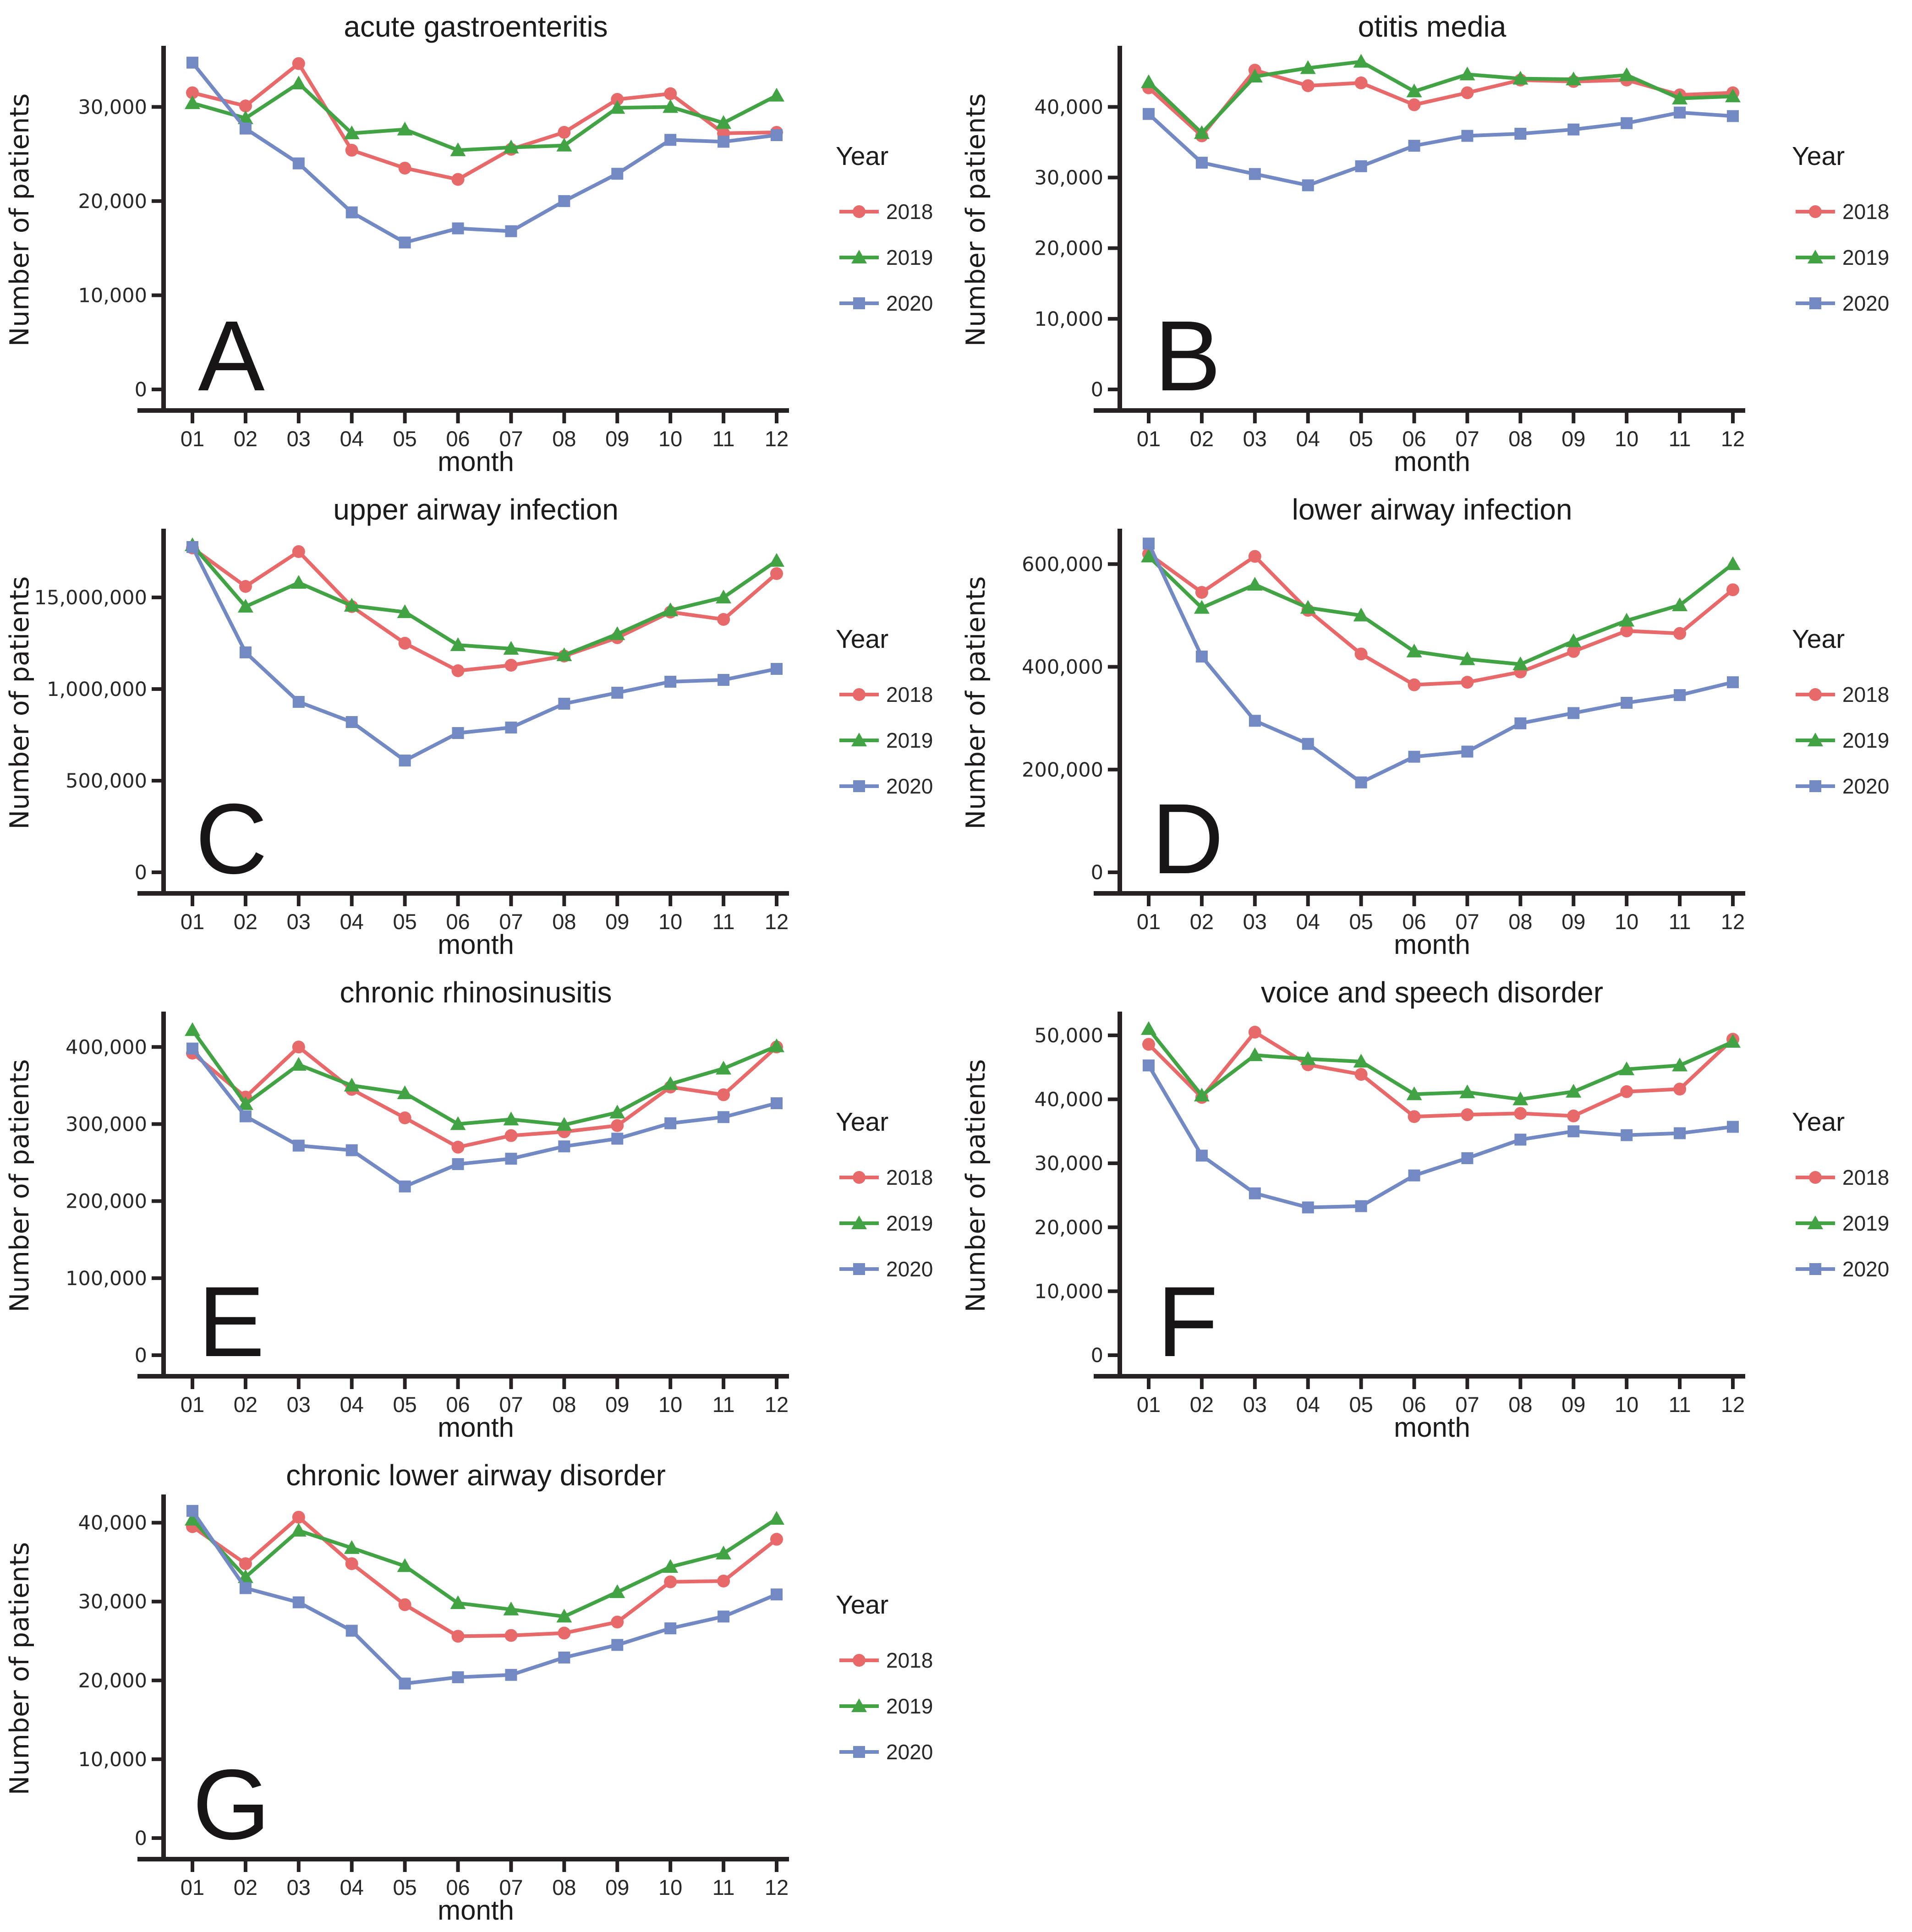 The height and width of the screenshot is (1932, 1912). I want to click on x-axis-title: month, so click(476, 1427).